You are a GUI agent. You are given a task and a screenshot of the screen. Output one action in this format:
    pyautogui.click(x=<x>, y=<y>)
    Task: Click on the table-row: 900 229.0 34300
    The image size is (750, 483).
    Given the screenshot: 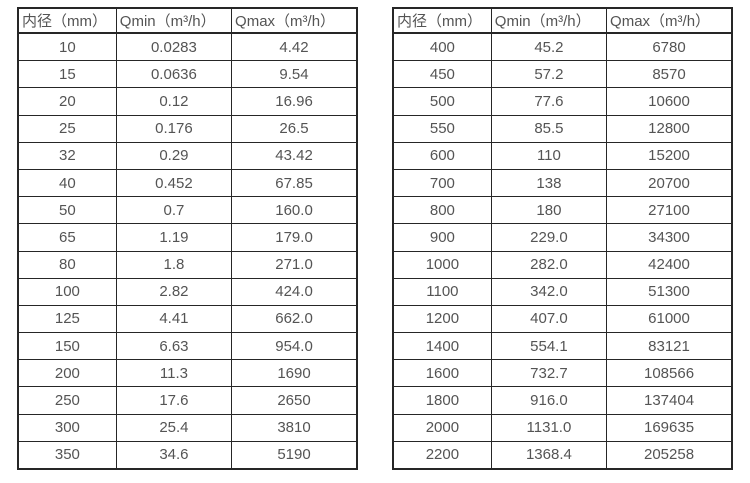 What is the action you would take?
    pyautogui.click(x=562, y=237)
    